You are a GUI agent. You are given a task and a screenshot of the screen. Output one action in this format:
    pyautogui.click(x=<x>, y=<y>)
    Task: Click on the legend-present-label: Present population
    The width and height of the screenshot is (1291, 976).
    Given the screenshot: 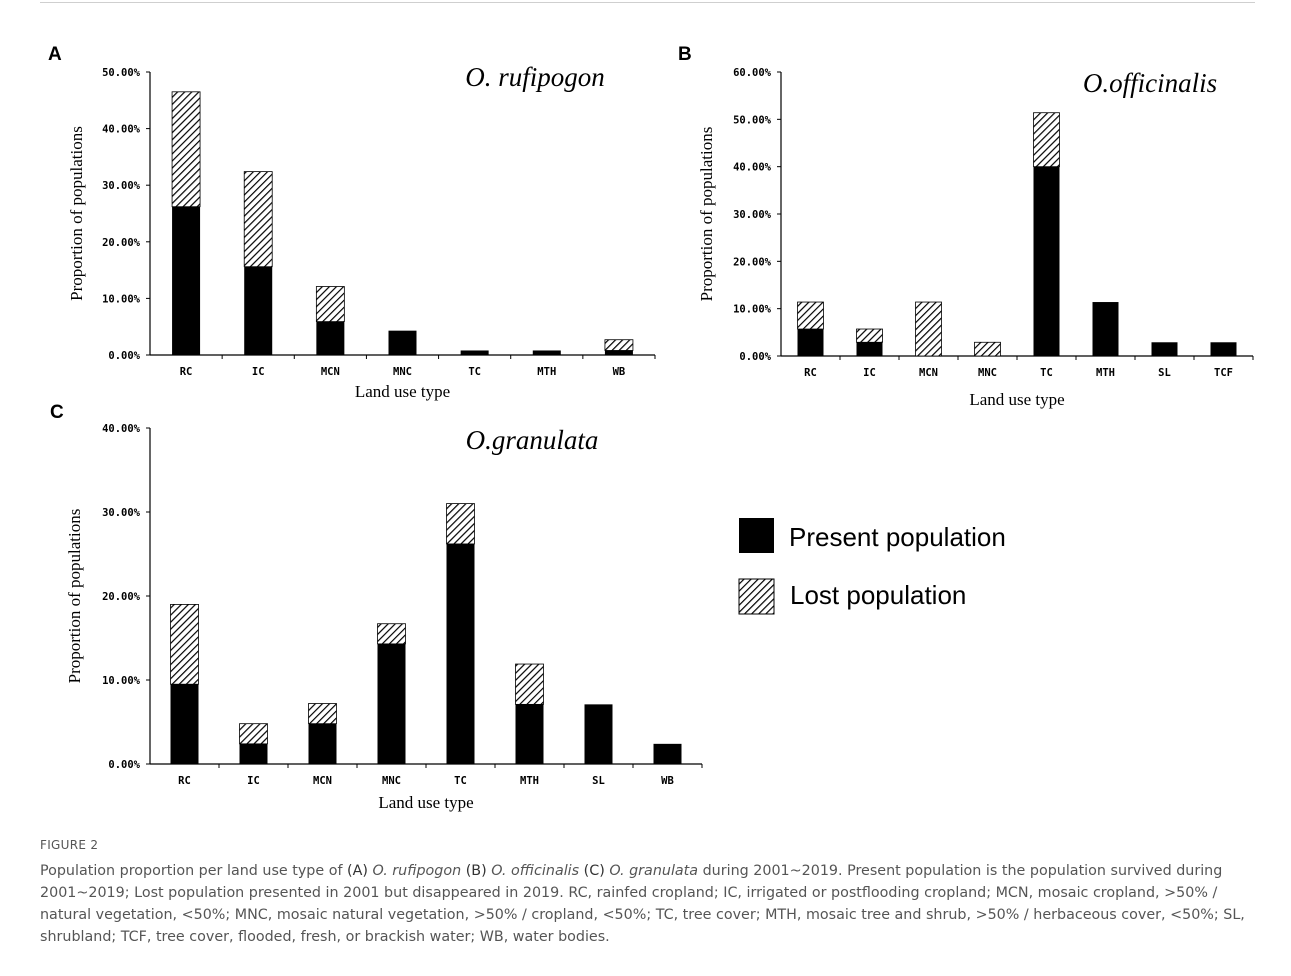 What is the action you would take?
    pyautogui.click(x=897, y=537)
    